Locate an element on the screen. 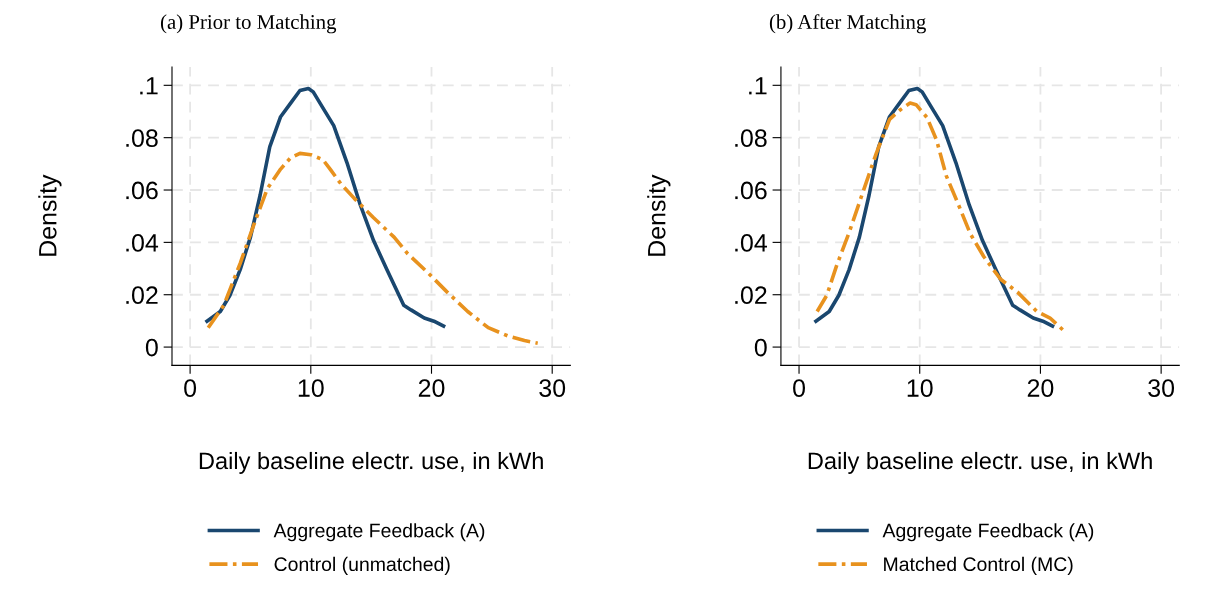 This screenshot has width=1207, height=609. legend-label: Matched Control (MC) is located at coordinates (978, 565).